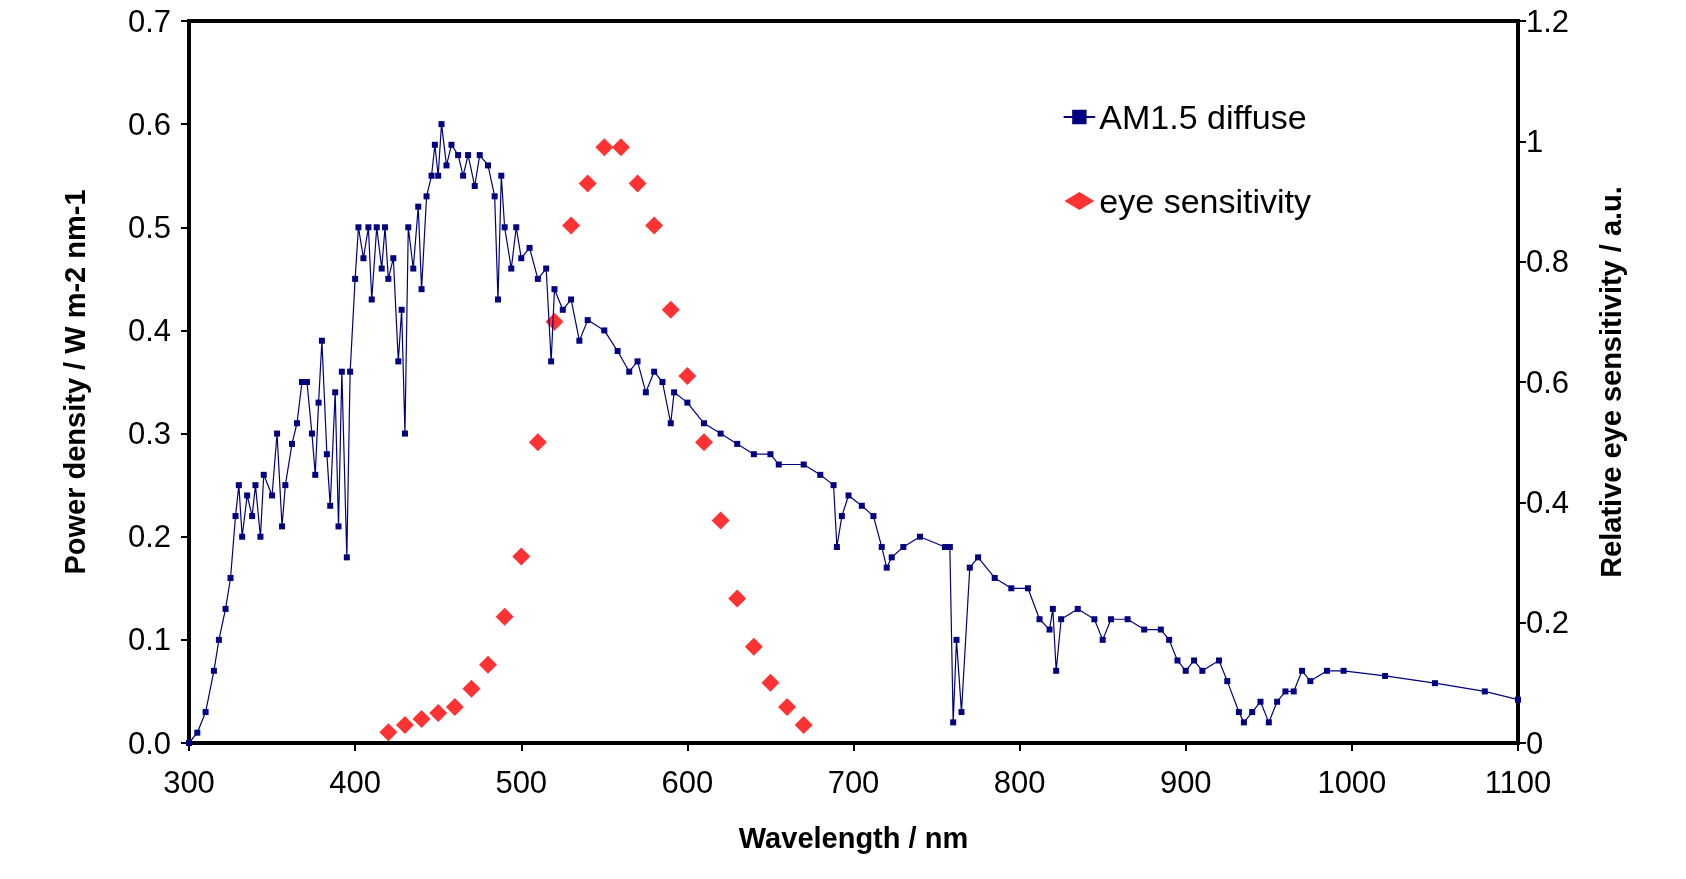  What do you see at coordinates (1019, 782) in the screenshot?
I see `x-tick-label: 800` at bounding box center [1019, 782].